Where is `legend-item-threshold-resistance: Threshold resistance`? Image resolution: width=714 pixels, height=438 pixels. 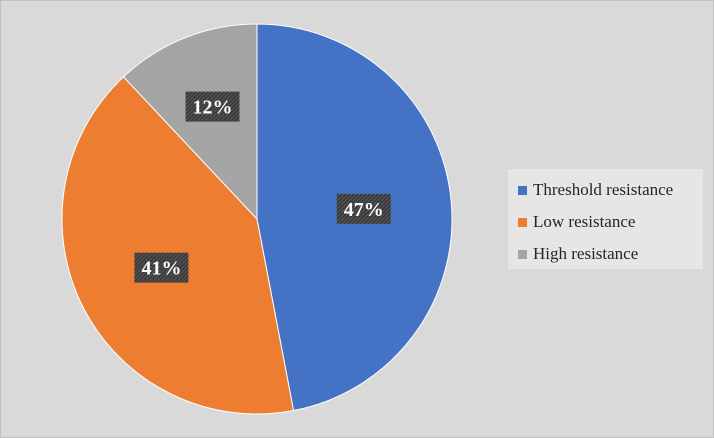
legend-item-threshold-resistance: Threshold resistance is located at coordinates (610, 190).